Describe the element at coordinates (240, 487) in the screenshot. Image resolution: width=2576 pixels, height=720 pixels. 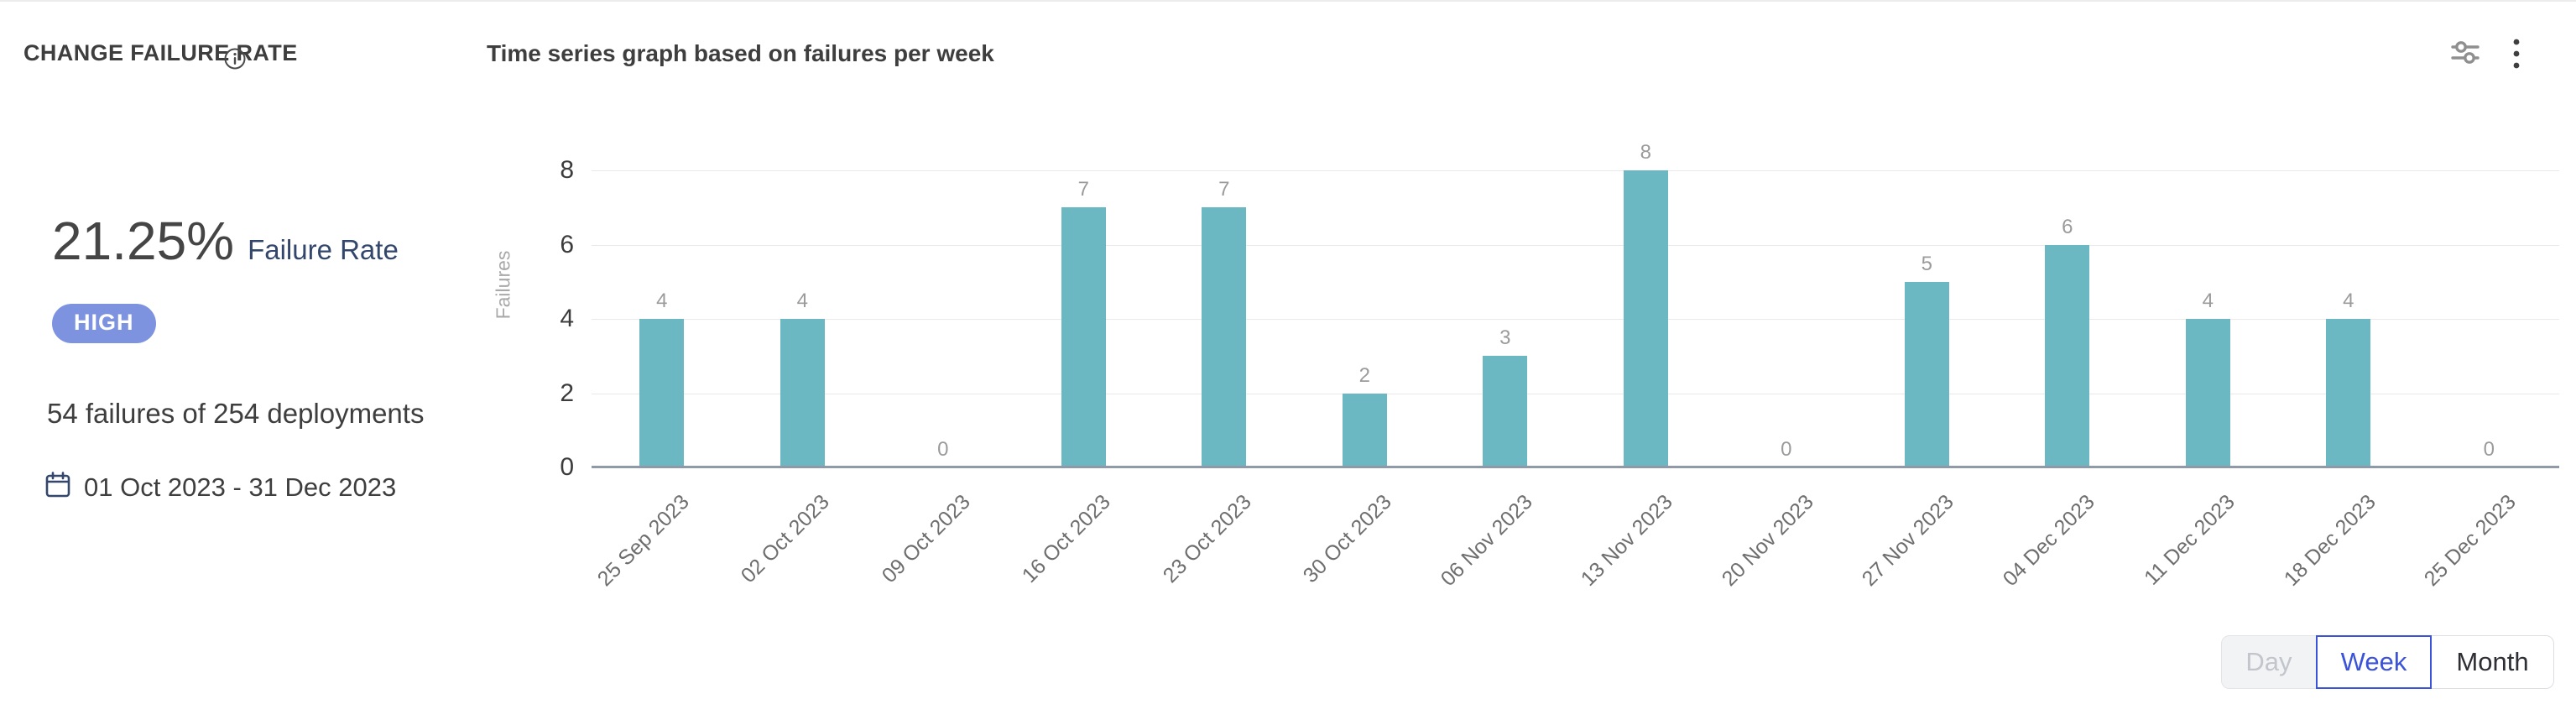
I see `date-range-text: 01 Oct 2023 - 31 Dec 2023` at that location.